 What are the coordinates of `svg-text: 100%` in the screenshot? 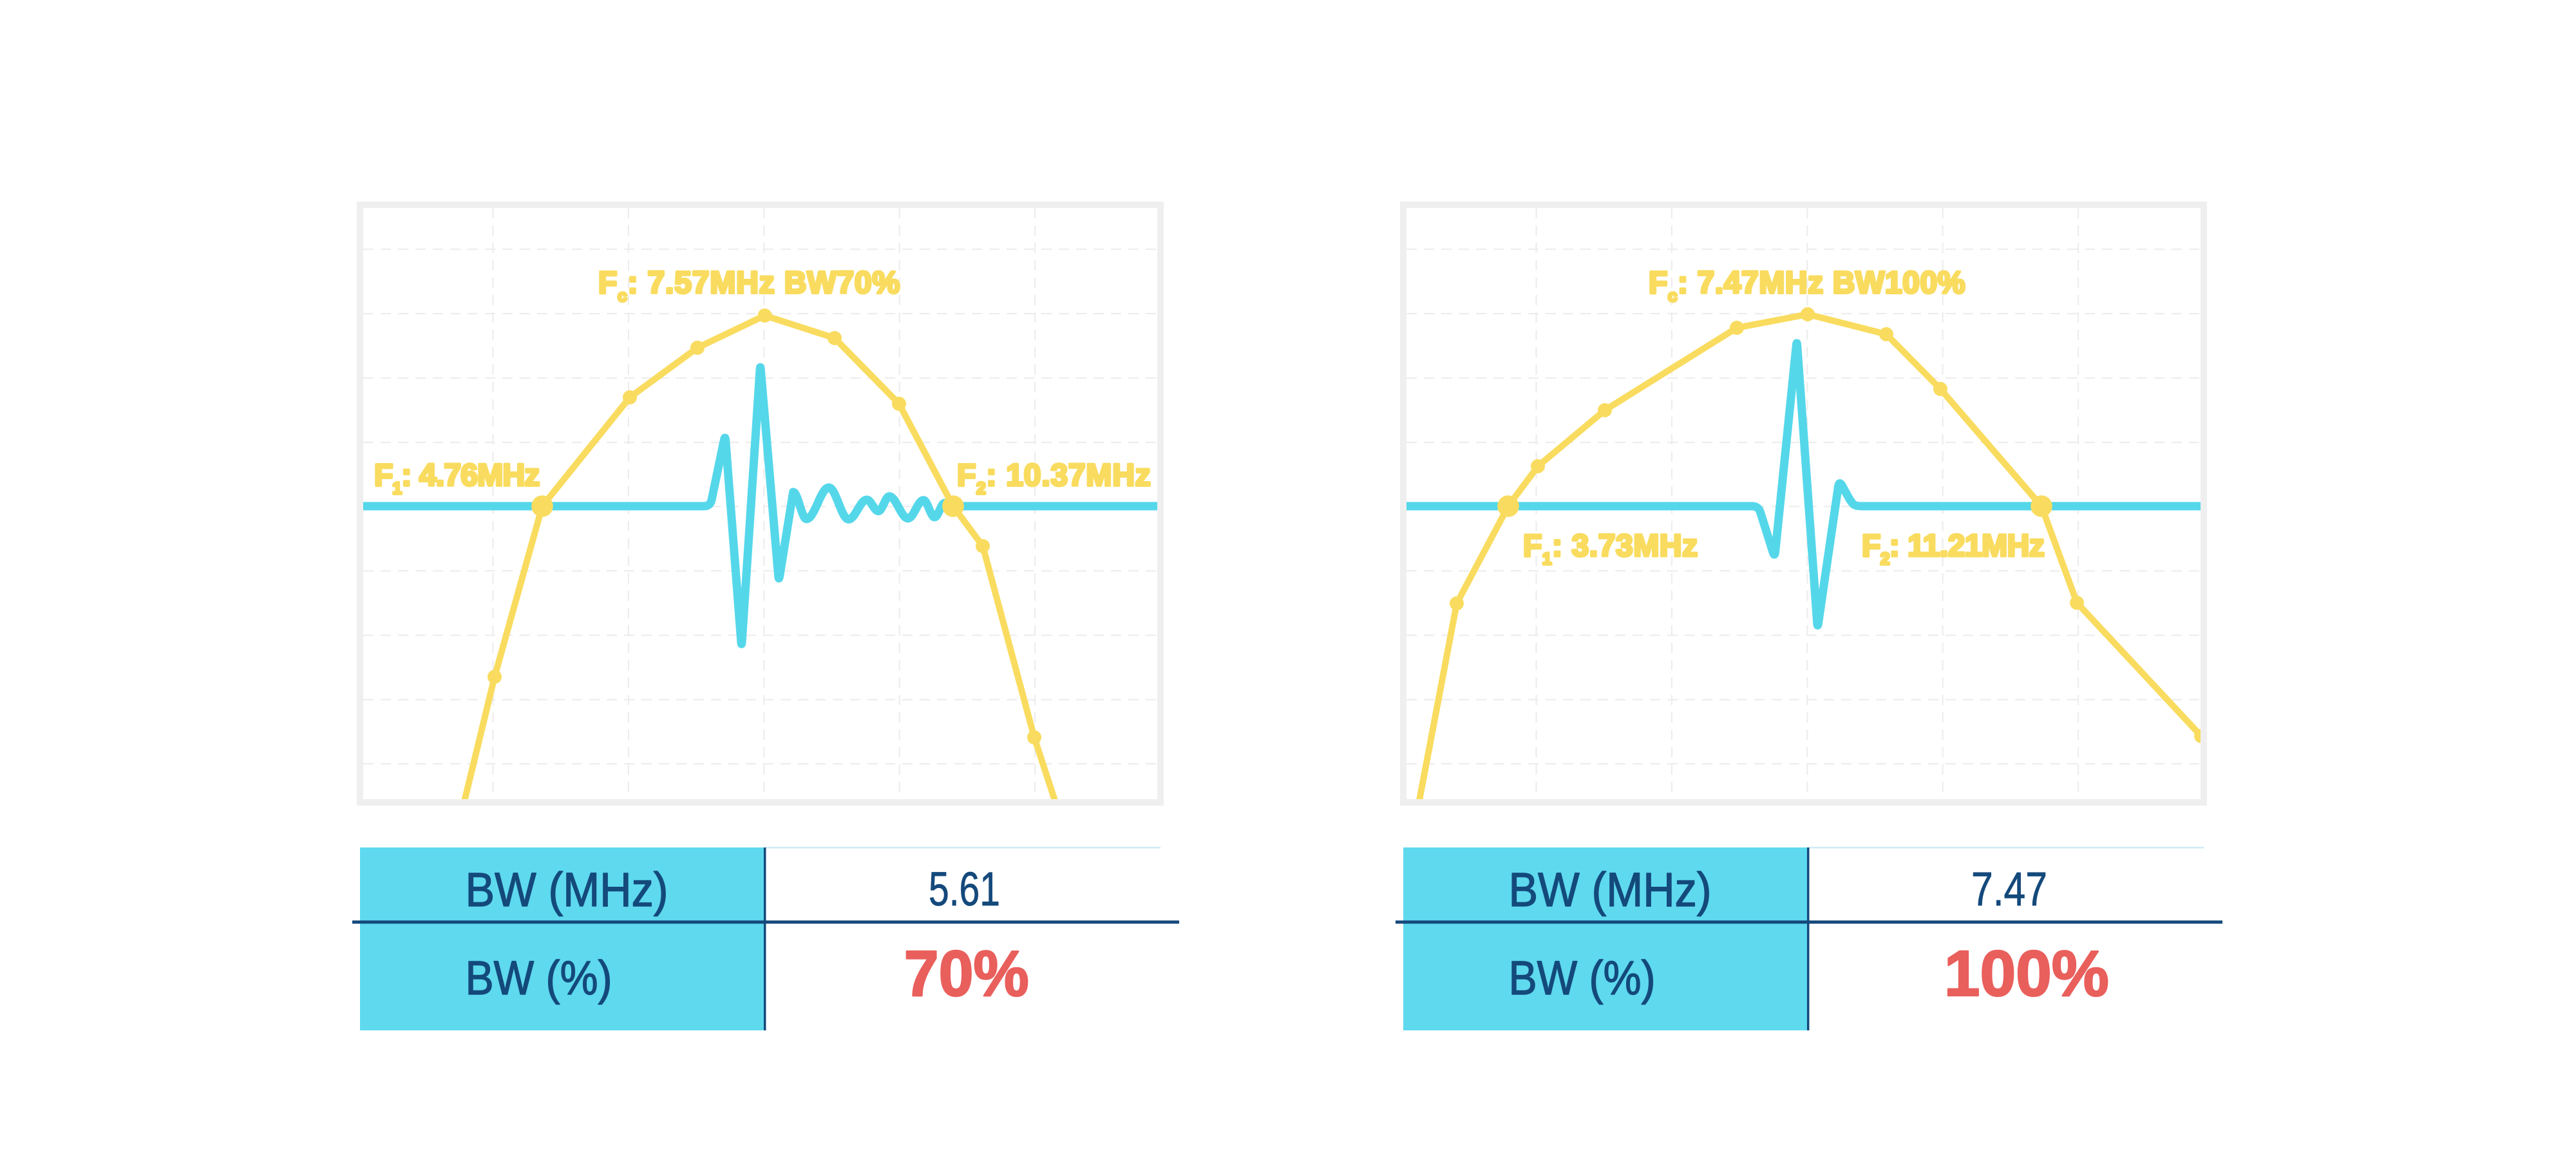 It's located at (2026, 974).